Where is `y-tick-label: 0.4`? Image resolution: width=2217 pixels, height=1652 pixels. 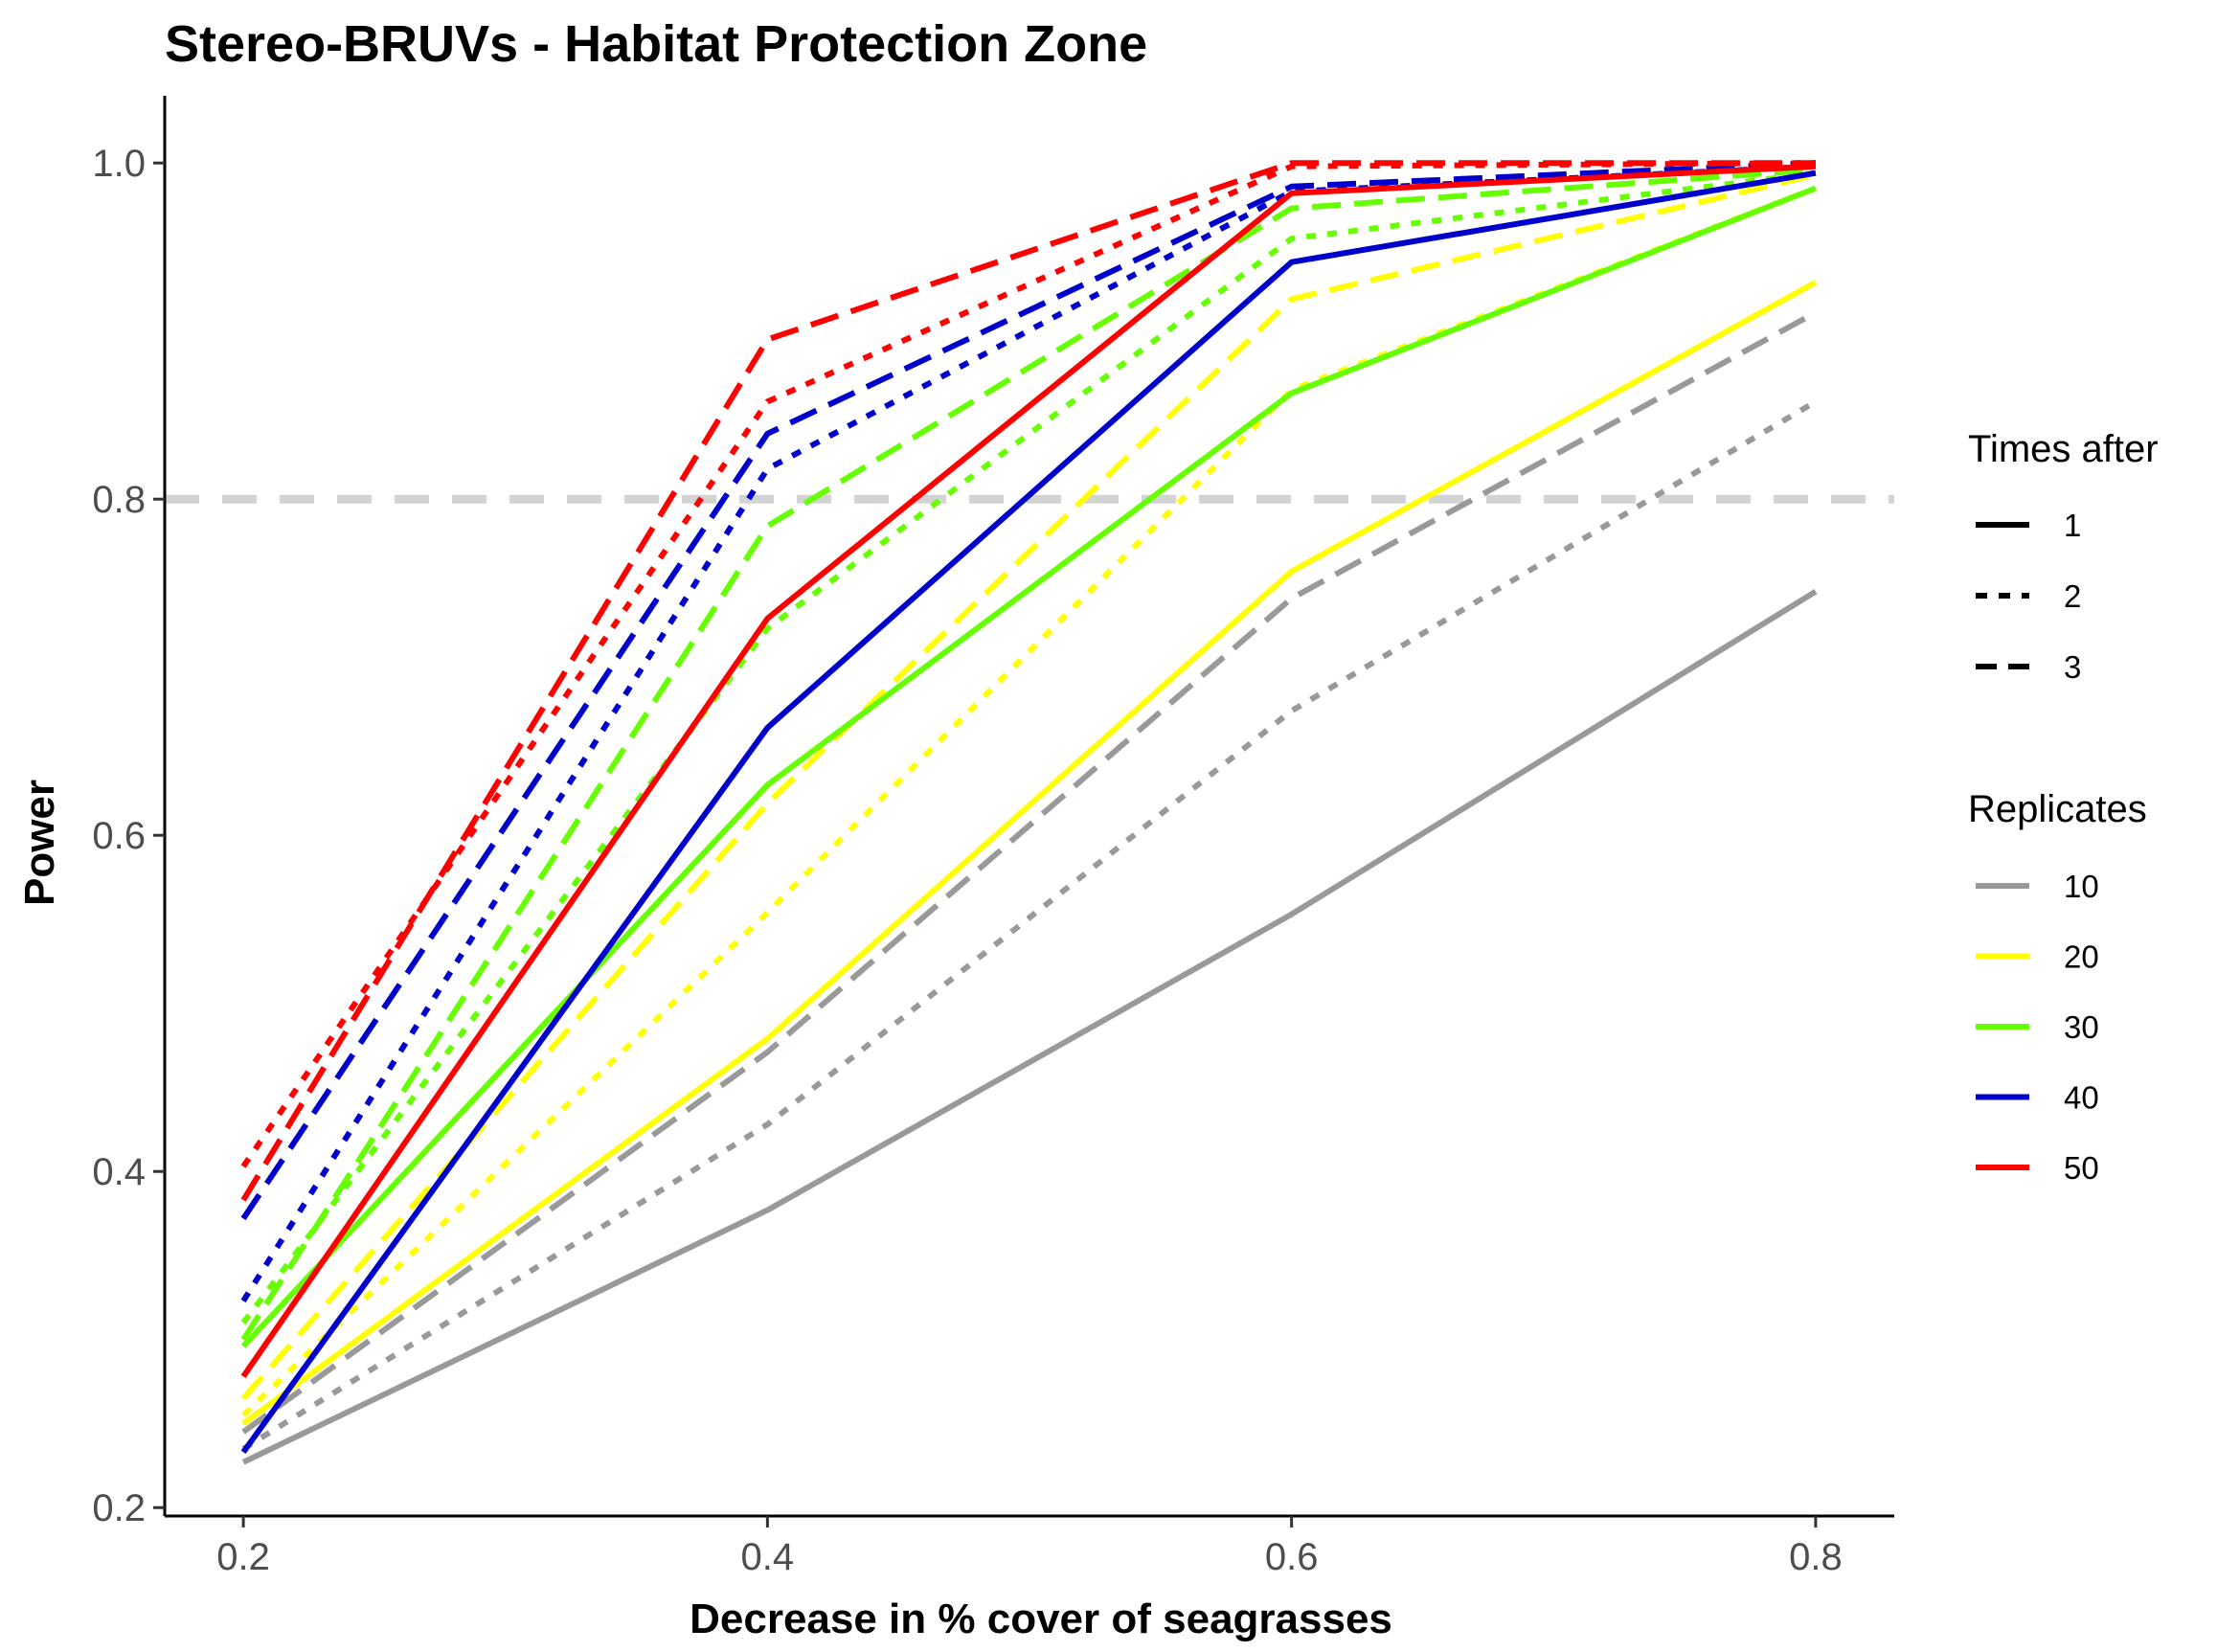
y-tick-label: 0.4 is located at coordinates (119, 1172).